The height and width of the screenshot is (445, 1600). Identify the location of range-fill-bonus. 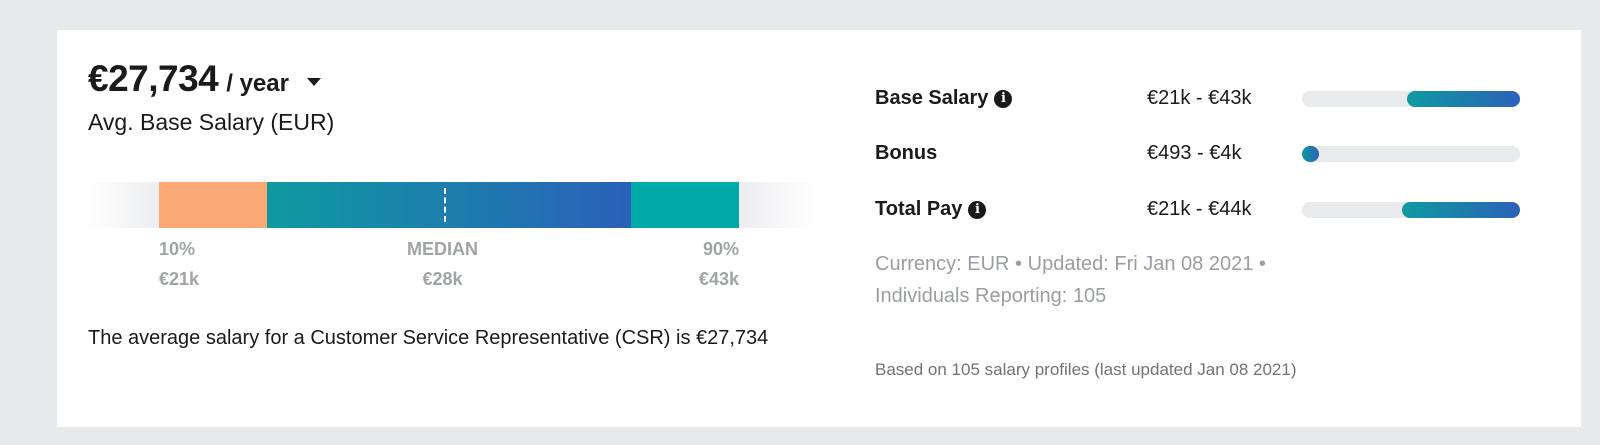
(1310, 154).